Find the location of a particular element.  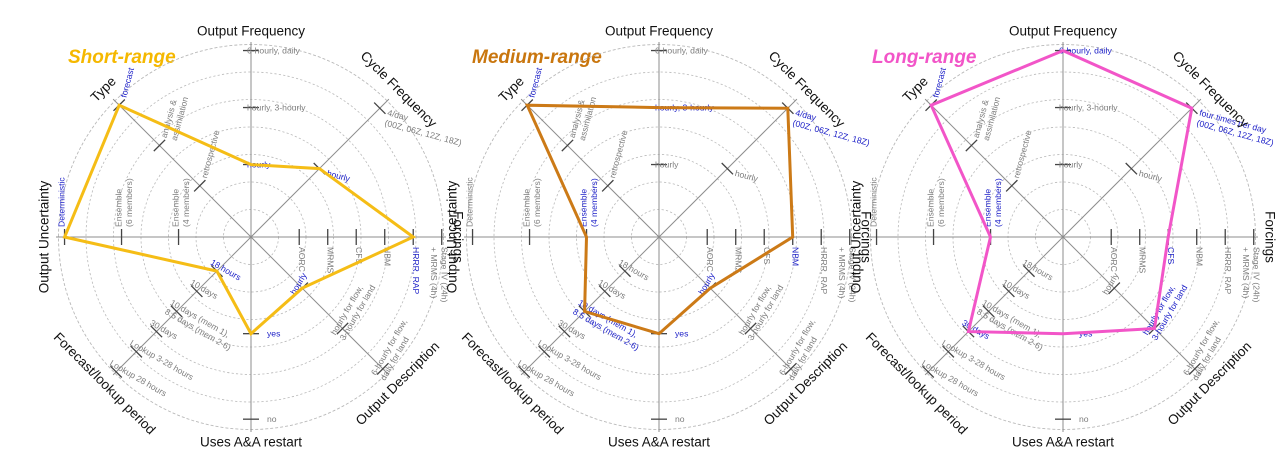

chart-title: Long-range is located at coordinates (924, 57).